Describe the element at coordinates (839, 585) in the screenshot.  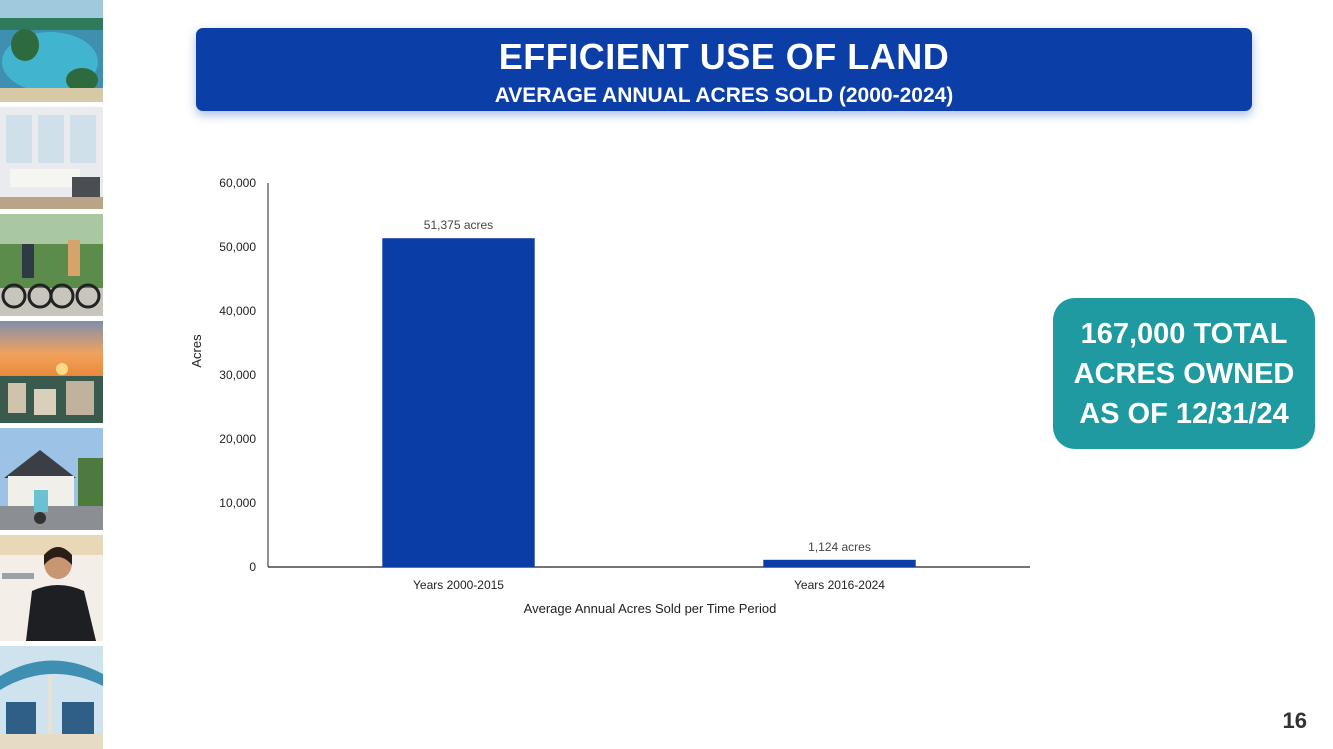
I see `x-tick-label: Years 2016-2024` at that location.